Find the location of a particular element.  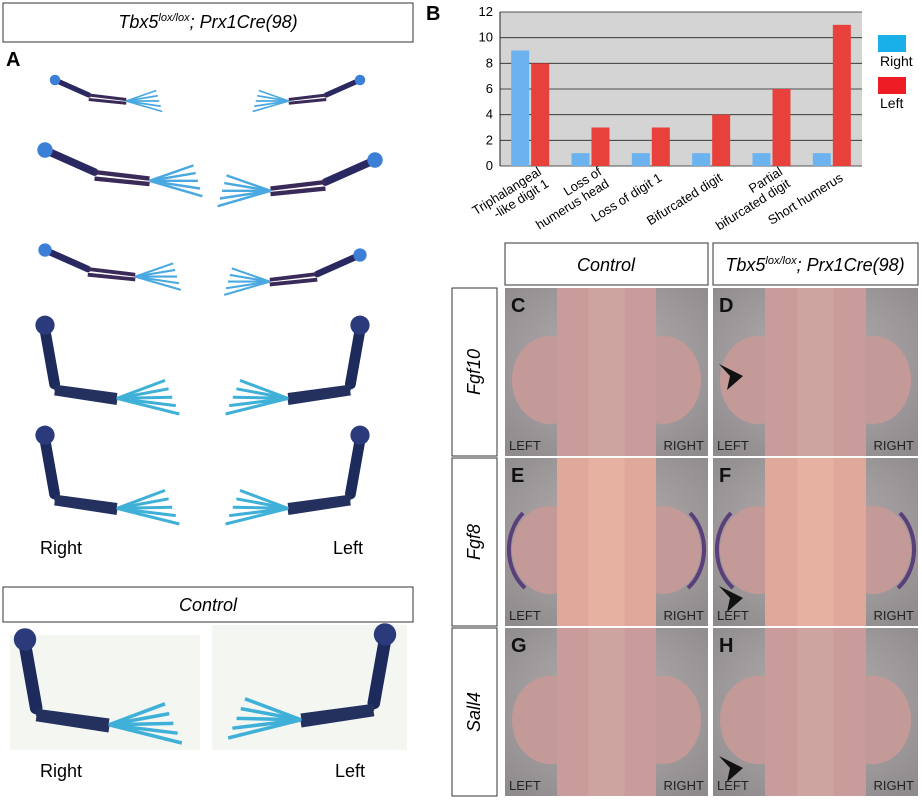

arrowhead is located at coordinates (731, 377).